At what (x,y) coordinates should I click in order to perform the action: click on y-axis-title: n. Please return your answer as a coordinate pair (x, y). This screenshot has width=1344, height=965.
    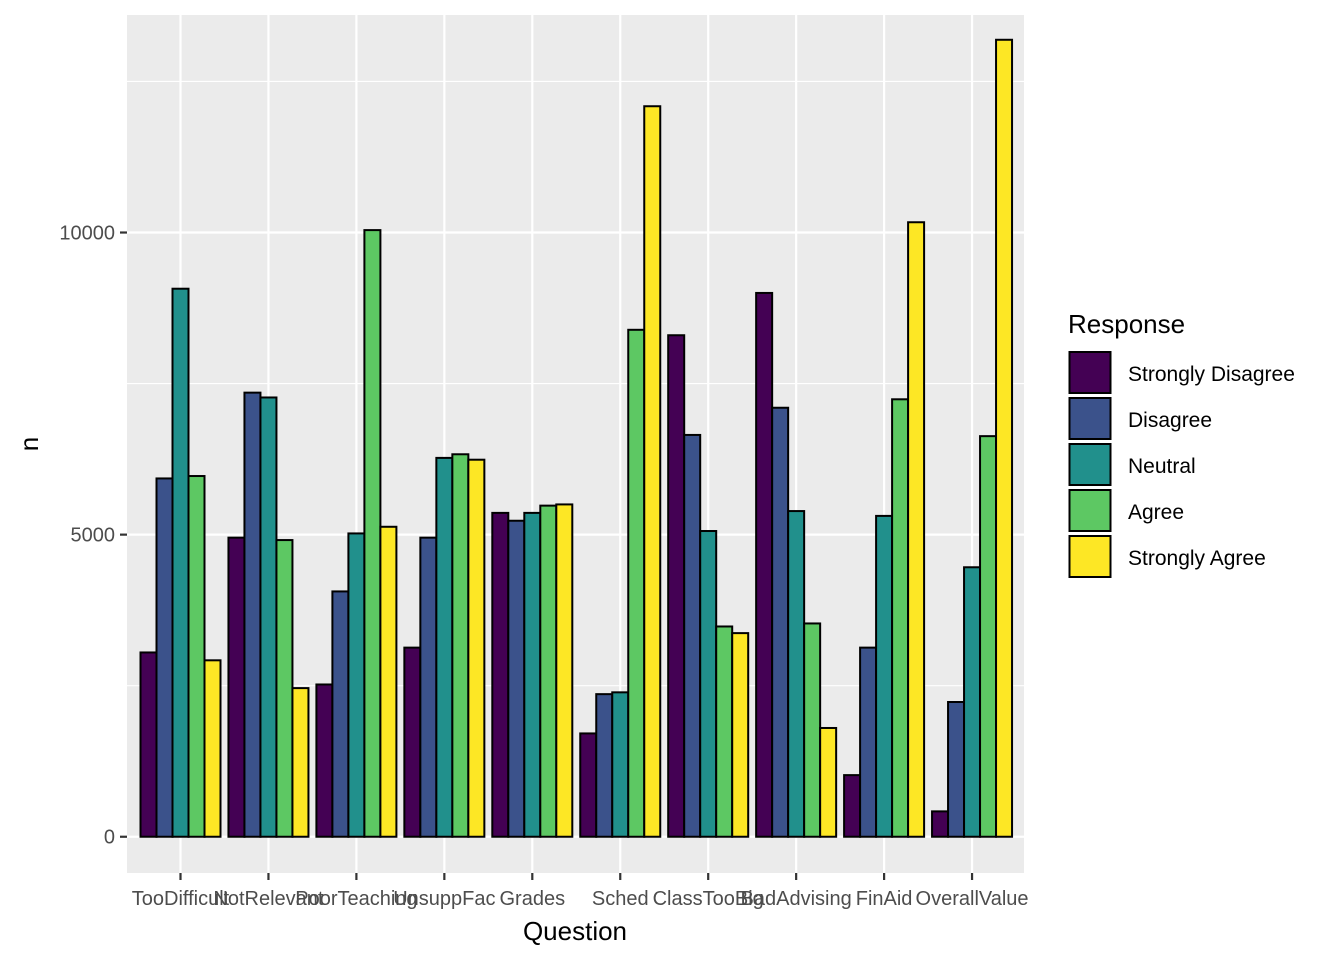
    Looking at the image, I should click on (29, 444).